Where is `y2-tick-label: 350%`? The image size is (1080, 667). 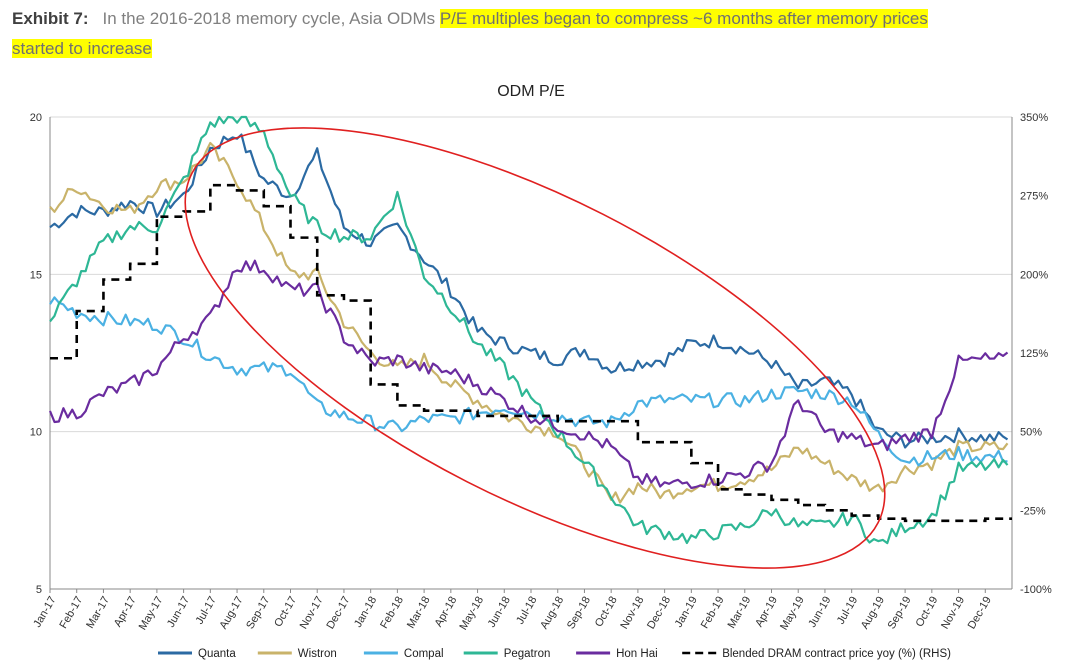
y2-tick-label: 350% is located at coordinates (1034, 118).